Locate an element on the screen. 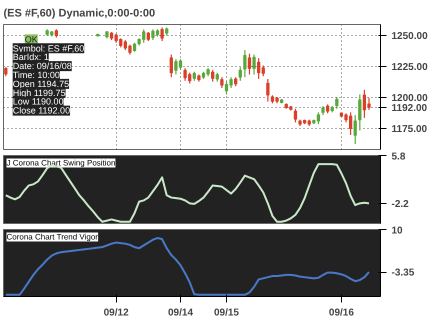 This screenshot has height=321, width=432. x-tick-label: 09/15 is located at coordinates (227, 313).